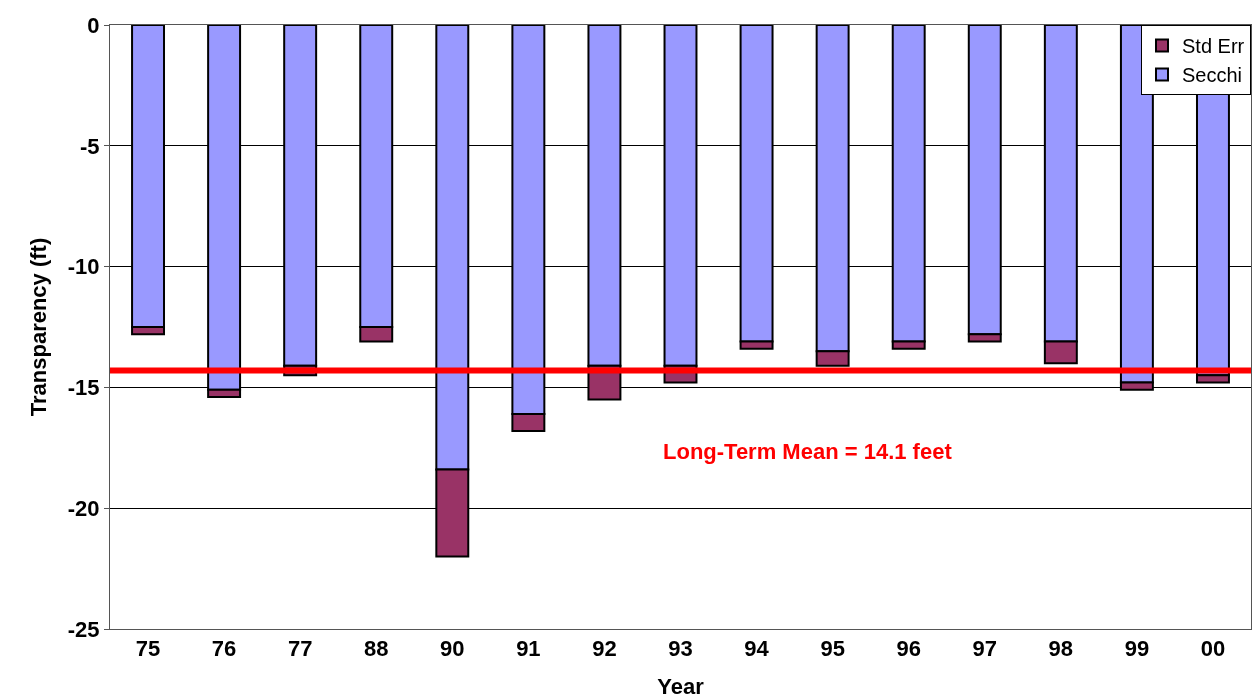 The image size is (1257, 700). Describe the element at coordinates (83, 267) in the screenshot. I see `y-tick-label: -10` at that location.